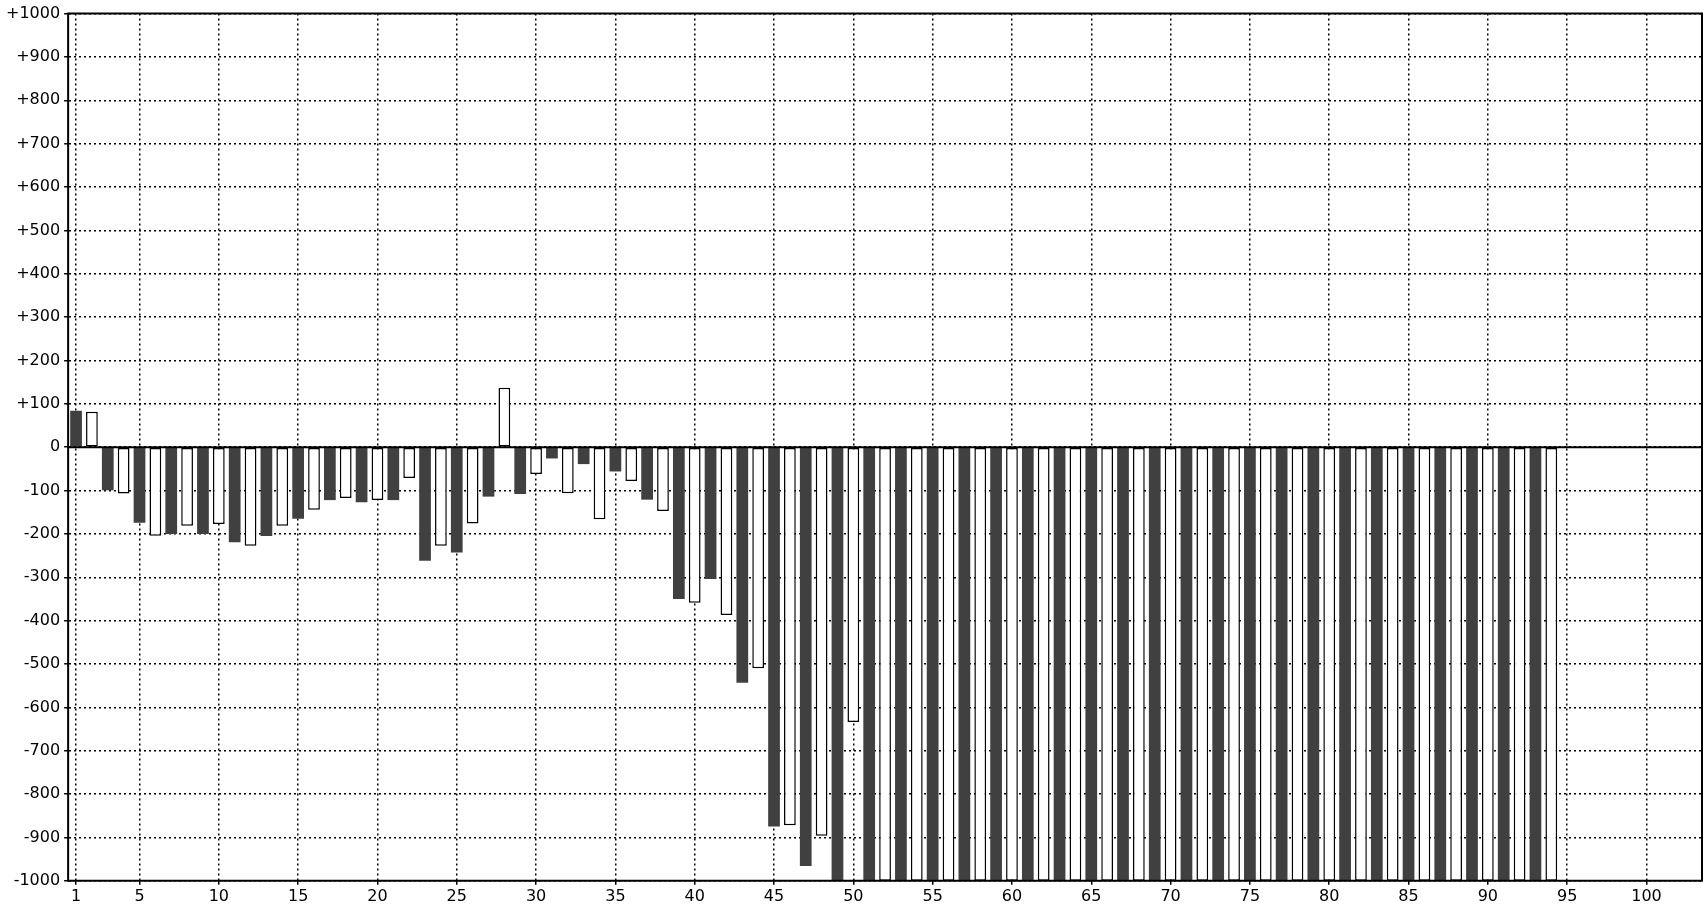 The height and width of the screenshot is (908, 1704). I want to click on y-tick-label: -1000, so click(37, 879).